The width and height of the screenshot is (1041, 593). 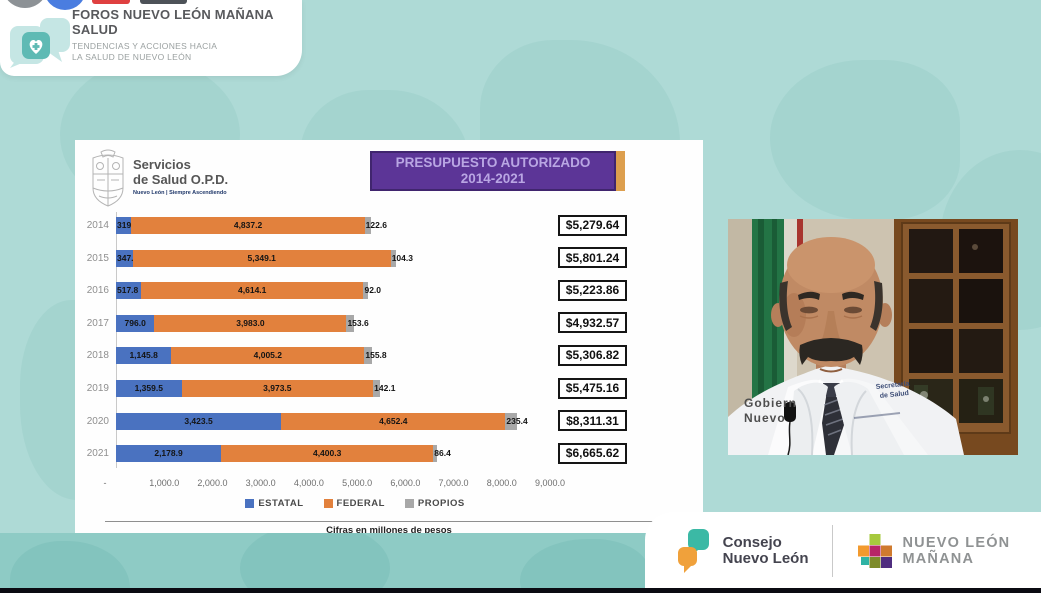 What do you see at coordinates (65, 5) in the screenshot?
I see `cropped-social-icon` at bounding box center [65, 5].